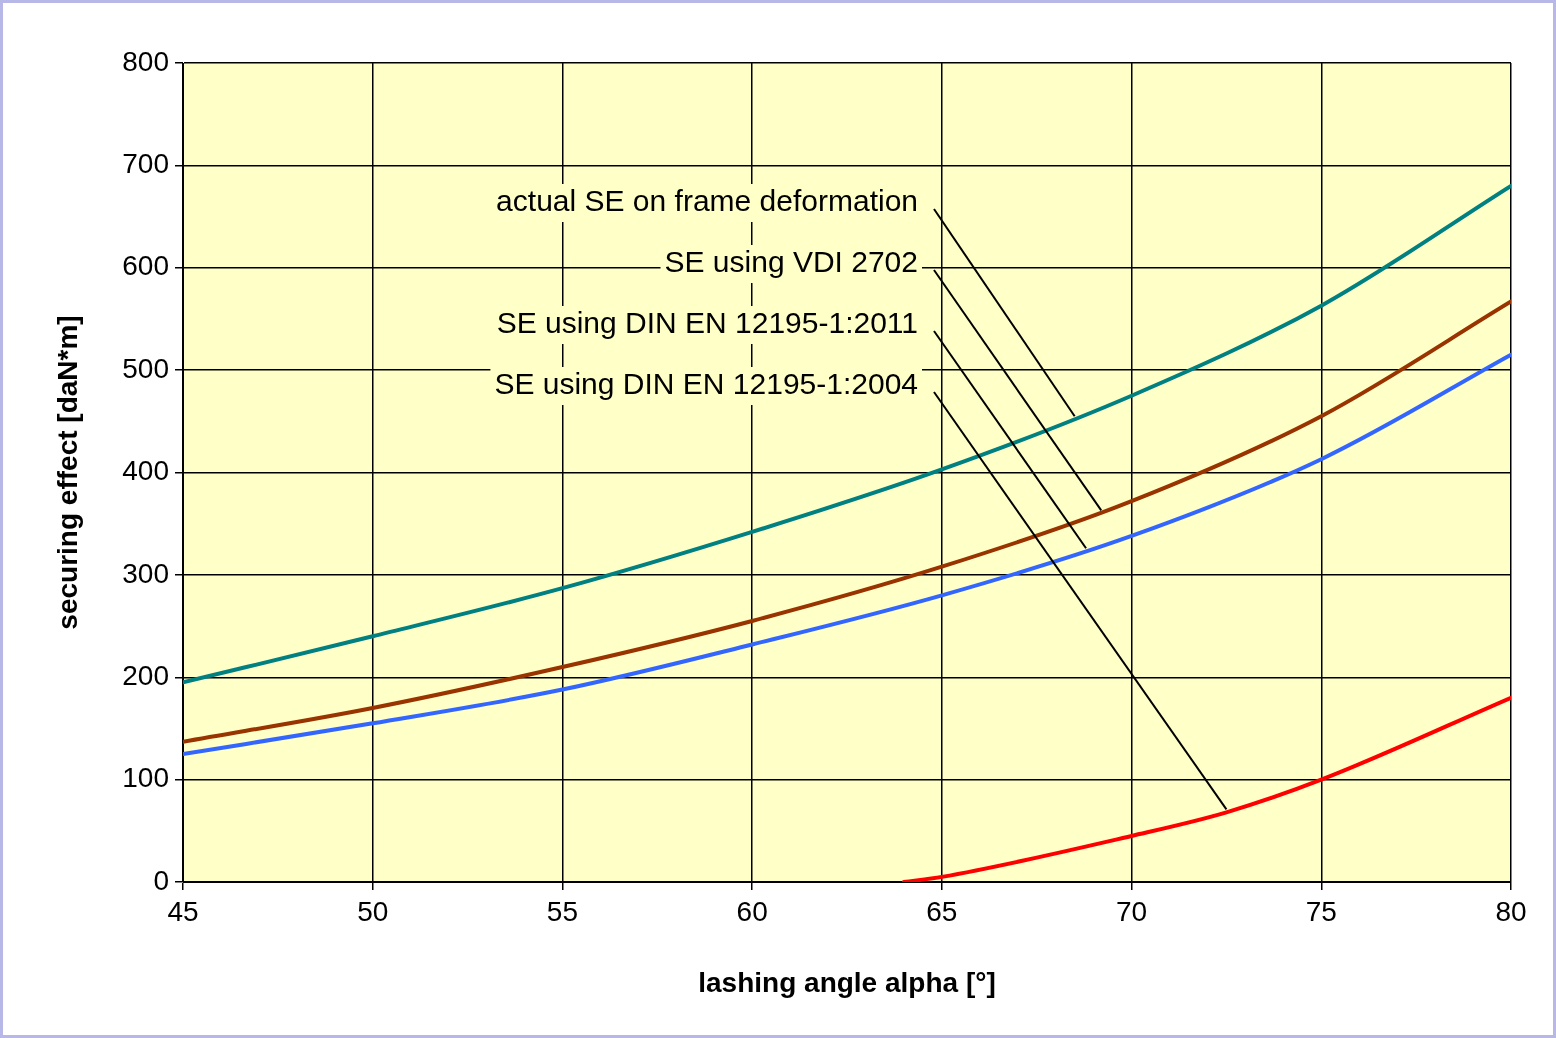 This screenshot has width=1556, height=1038. What do you see at coordinates (145, 675) in the screenshot?
I see `y-tick-label: 200` at bounding box center [145, 675].